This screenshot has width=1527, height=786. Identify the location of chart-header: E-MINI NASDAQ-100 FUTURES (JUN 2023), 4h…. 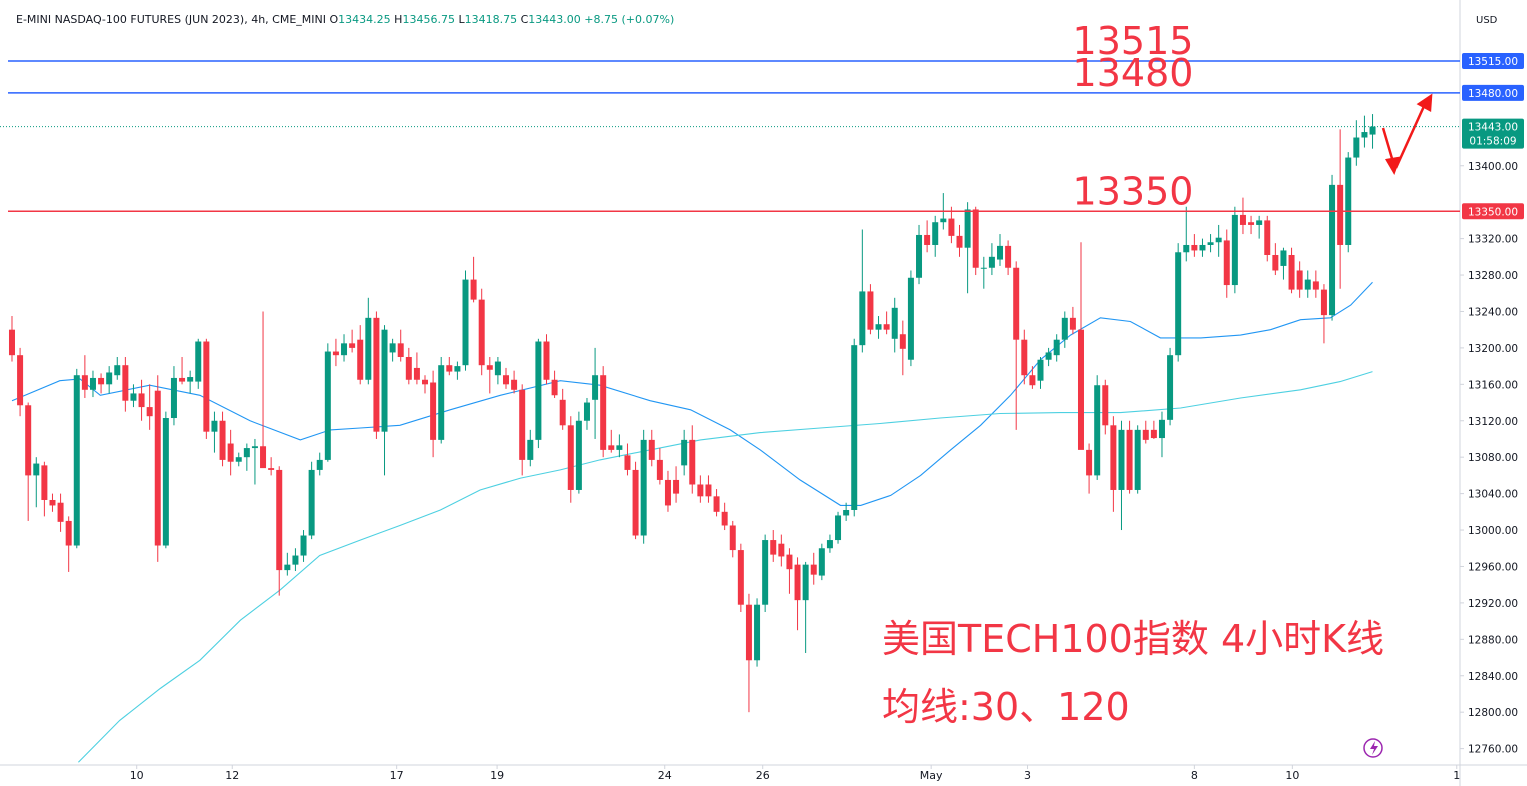
(345, 19).